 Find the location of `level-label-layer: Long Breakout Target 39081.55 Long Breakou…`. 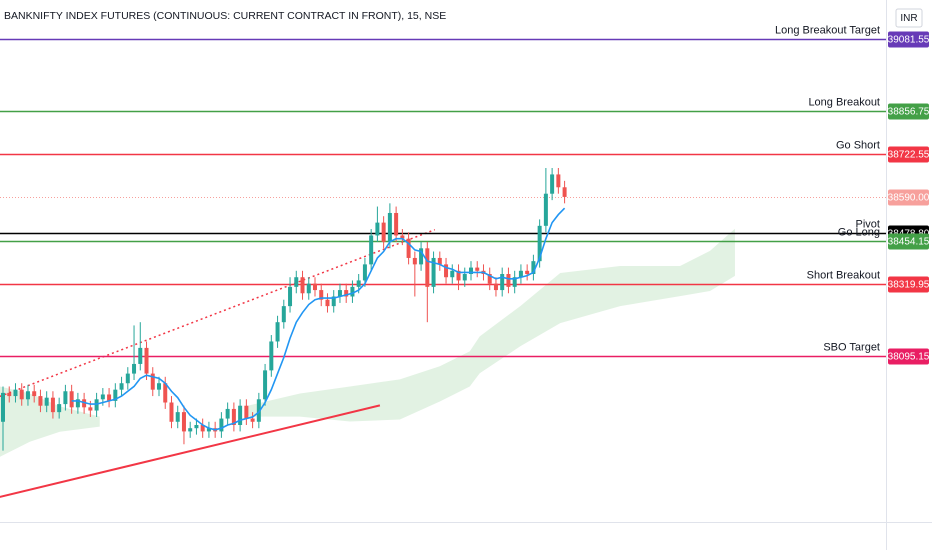

level-label-layer: Long Breakout Target 39081.55 Long Breakou… is located at coordinates (852, 194).